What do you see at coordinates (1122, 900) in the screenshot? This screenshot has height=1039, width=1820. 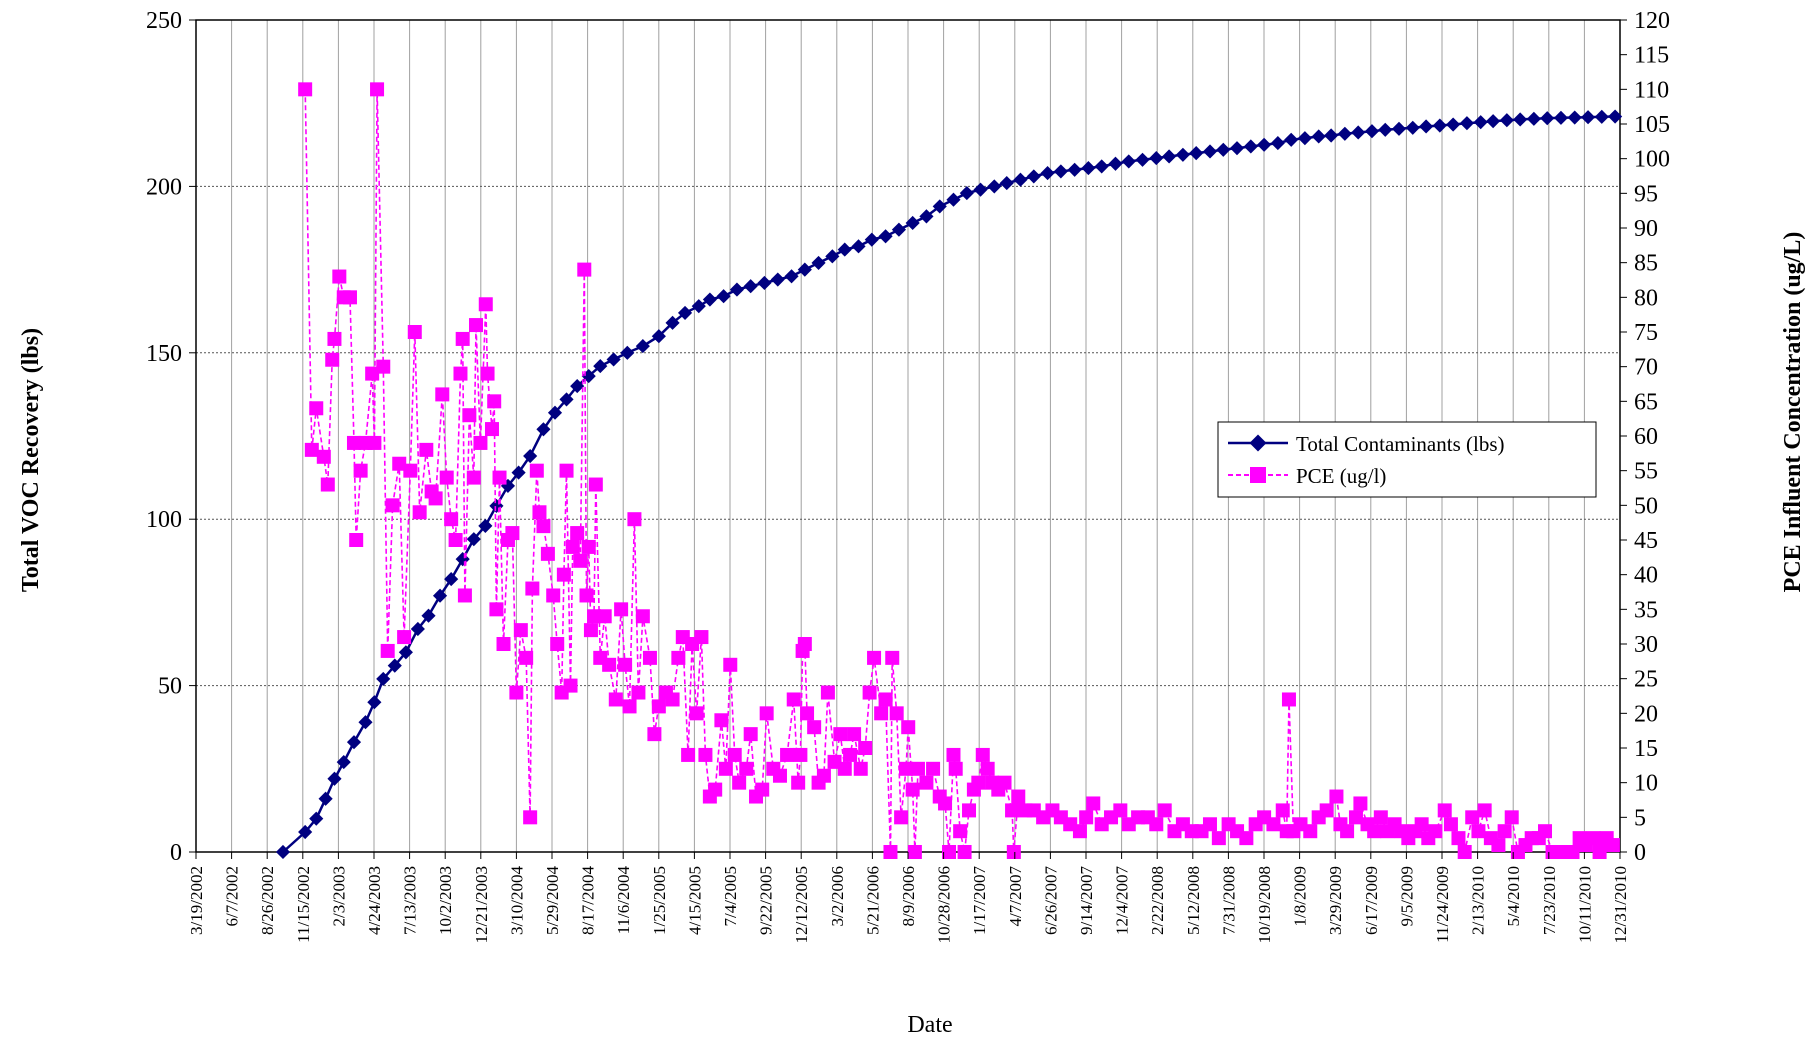 I see `x-tick-label: 12/4/2007` at bounding box center [1122, 900].